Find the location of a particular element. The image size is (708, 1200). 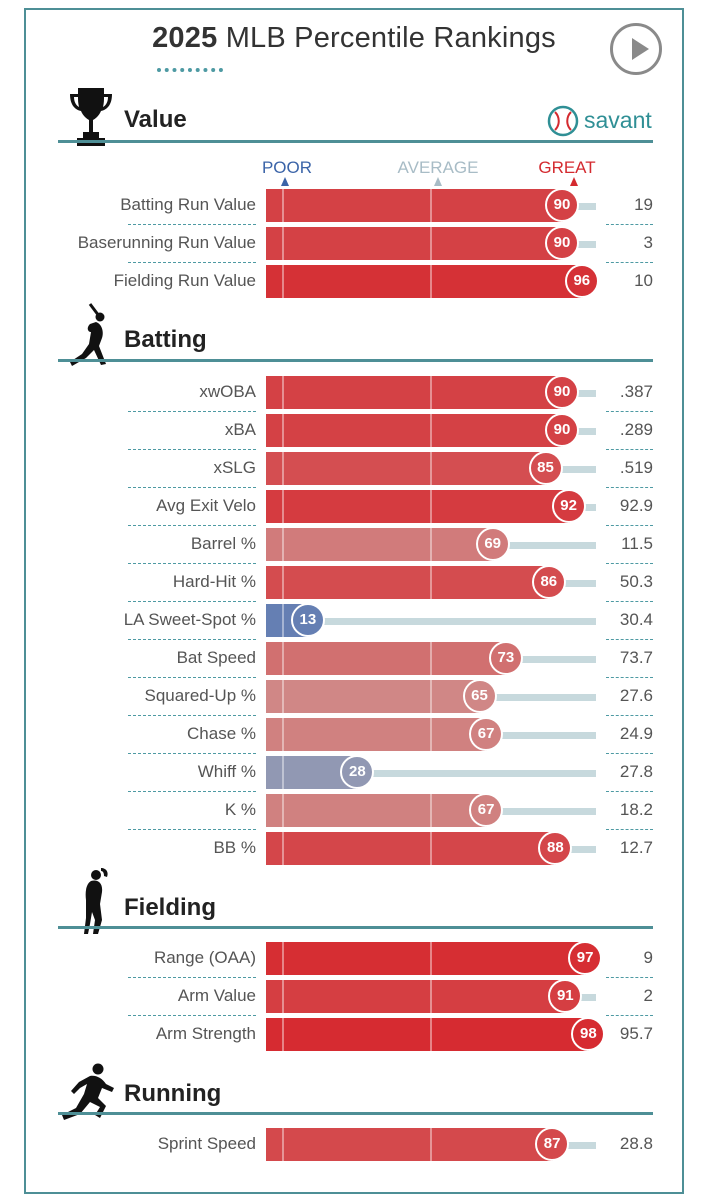

percentile-badge-baserunning-run-value: 90 is located at coordinates (562, 243).